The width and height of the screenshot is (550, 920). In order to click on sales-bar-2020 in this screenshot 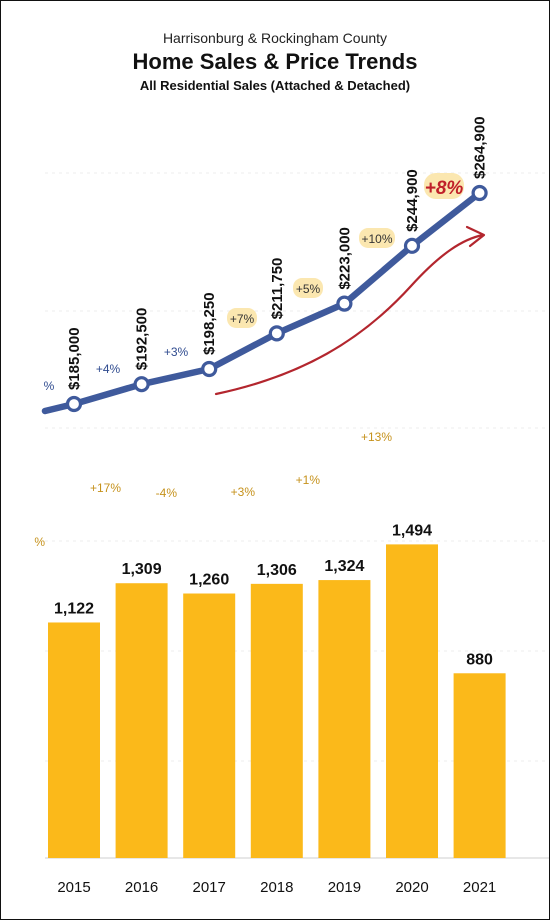, I will do `click(412, 701)`.